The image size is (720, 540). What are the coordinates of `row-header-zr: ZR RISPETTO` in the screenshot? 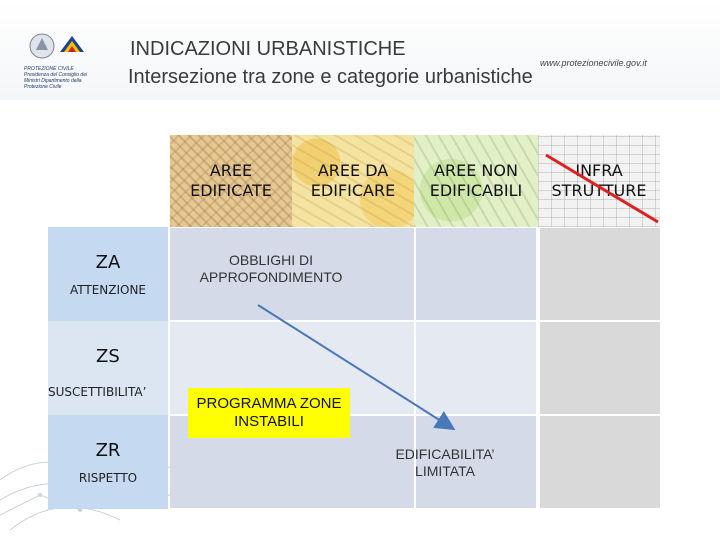 It's located at (108, 462).